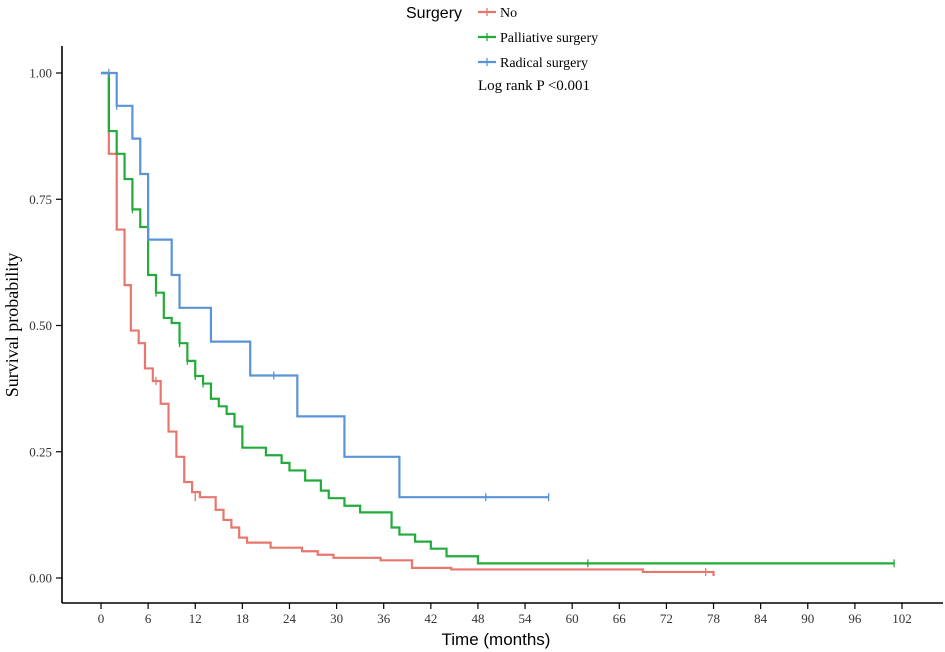 This screenshot has width=945, height=652. What do you see at coordinates (384, 618) in the screenshot?
I see `x-tick-label: 36` at bounding box center [384, 618].